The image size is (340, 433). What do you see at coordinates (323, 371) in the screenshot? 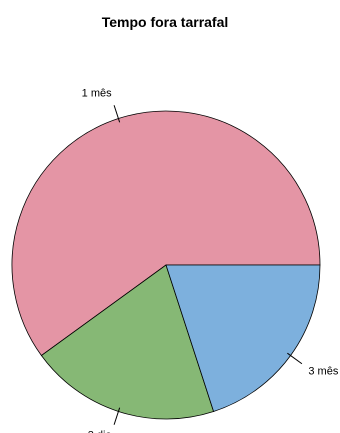
I see `pie-slice-label: 3 mês` at bounding box center [323, 371].